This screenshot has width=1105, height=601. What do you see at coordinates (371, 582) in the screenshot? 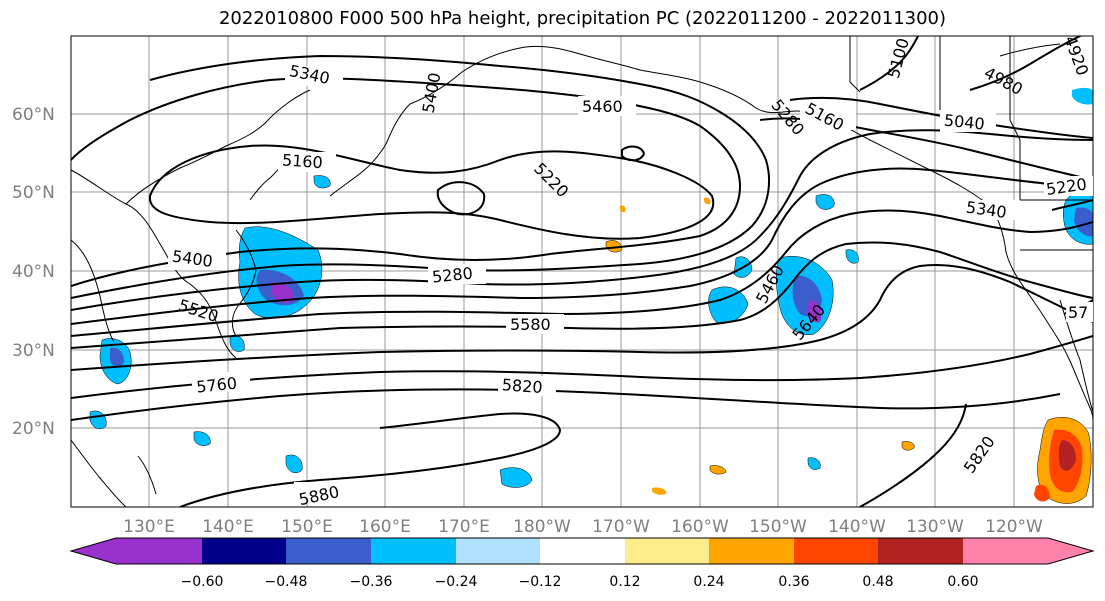
I see `colorbar-tick: −0.36` at bounding box center [371, 582].